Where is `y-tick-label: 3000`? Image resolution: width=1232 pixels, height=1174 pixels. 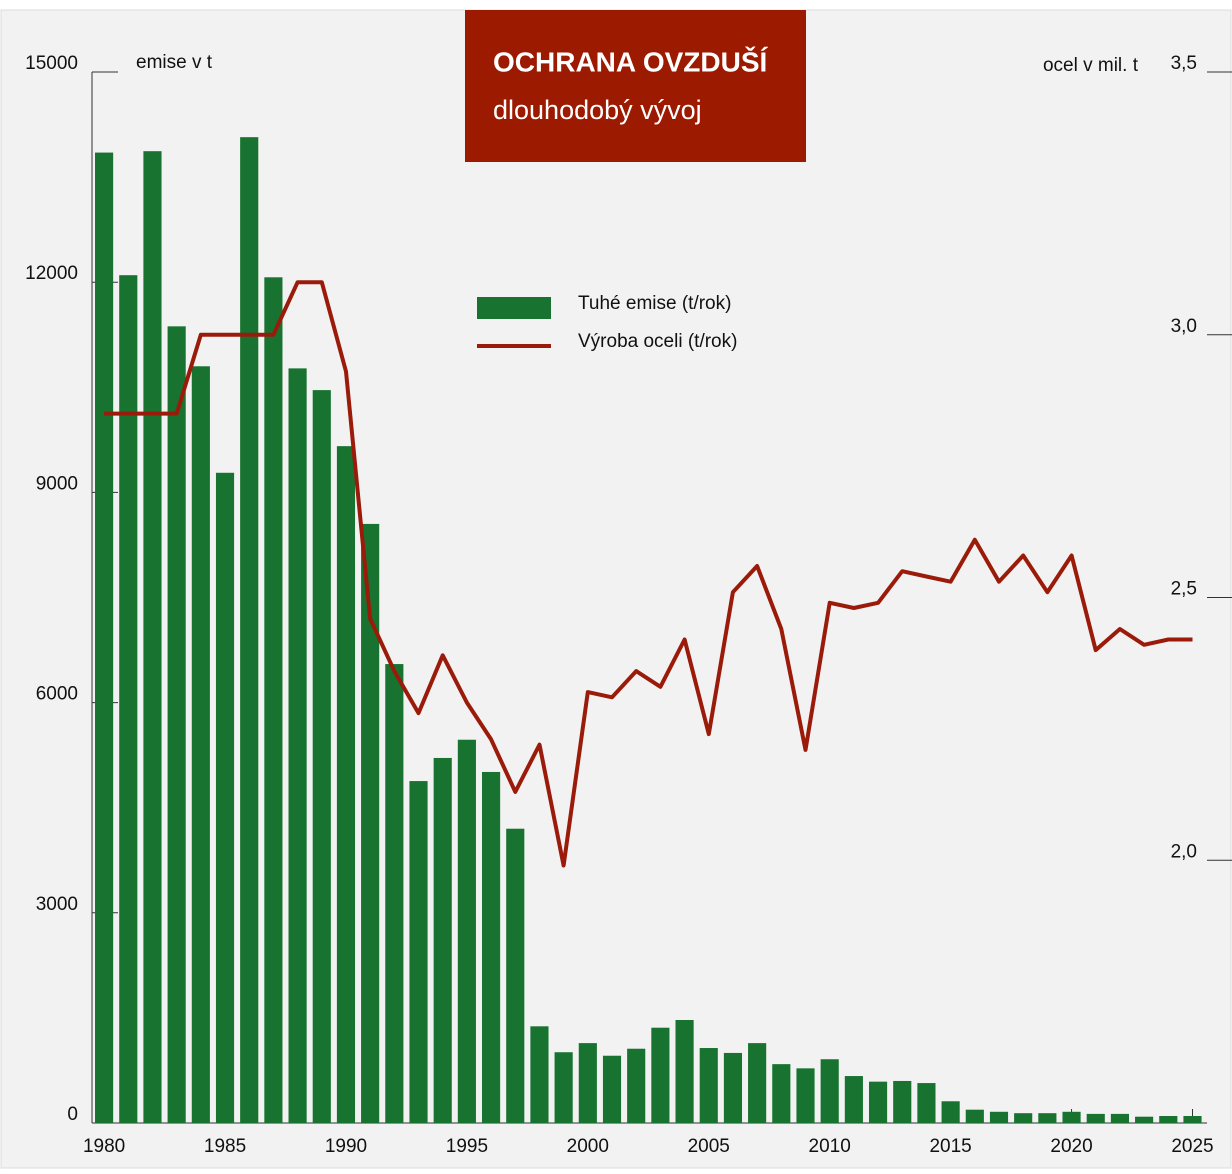
y-tick-label: 3000 is located at coordinates (57, 904).